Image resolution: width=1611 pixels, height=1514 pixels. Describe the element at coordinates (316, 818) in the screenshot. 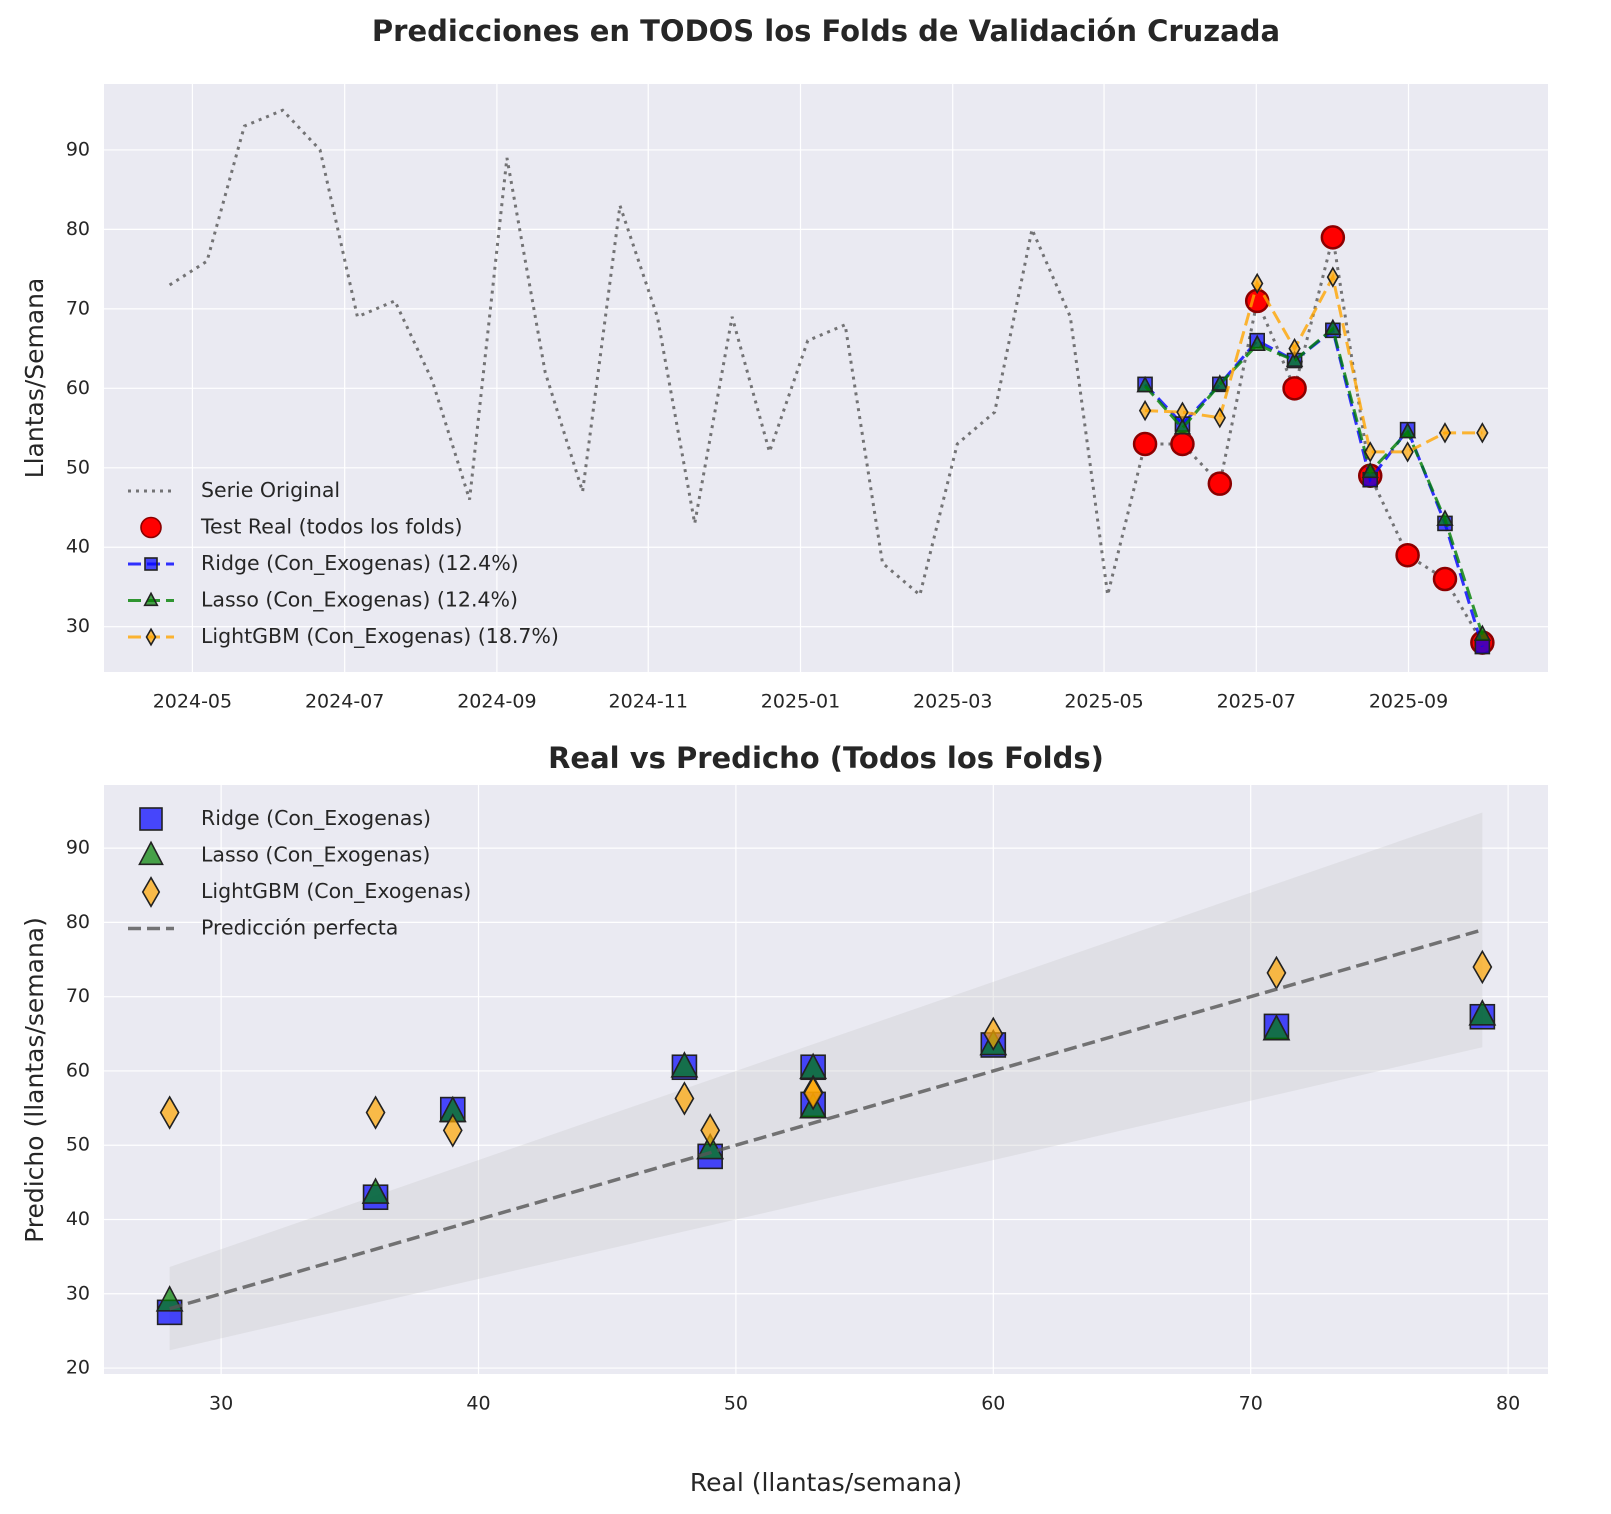

I see `legend-label: Ridge (Con_Exogenas)` at that location.